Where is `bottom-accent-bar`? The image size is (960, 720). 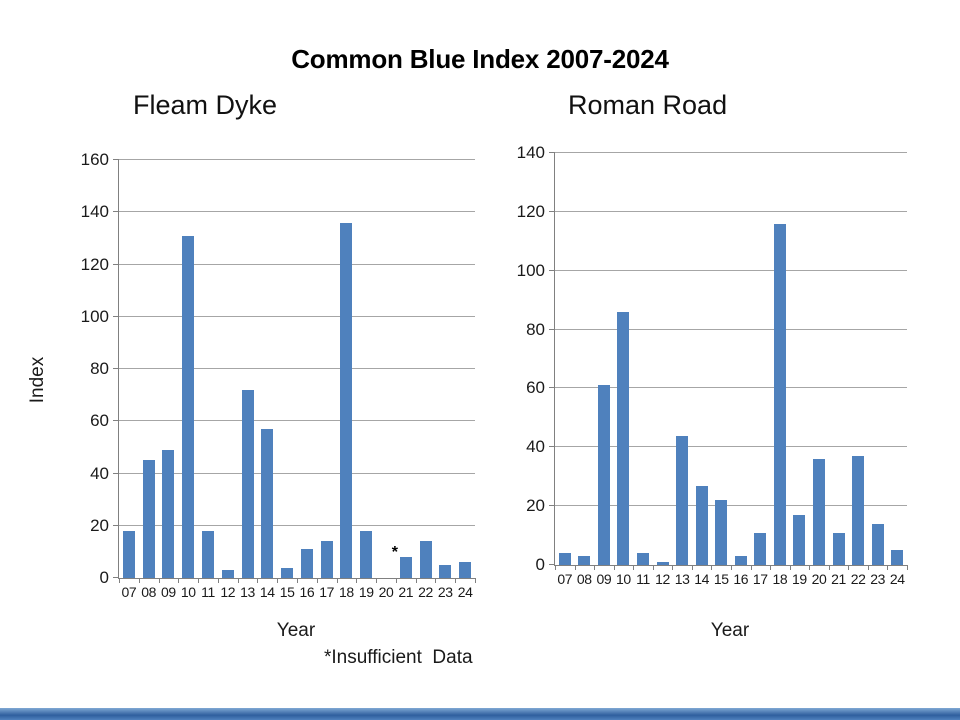
bottom-accent-bar is located at coordinates (480, 714).